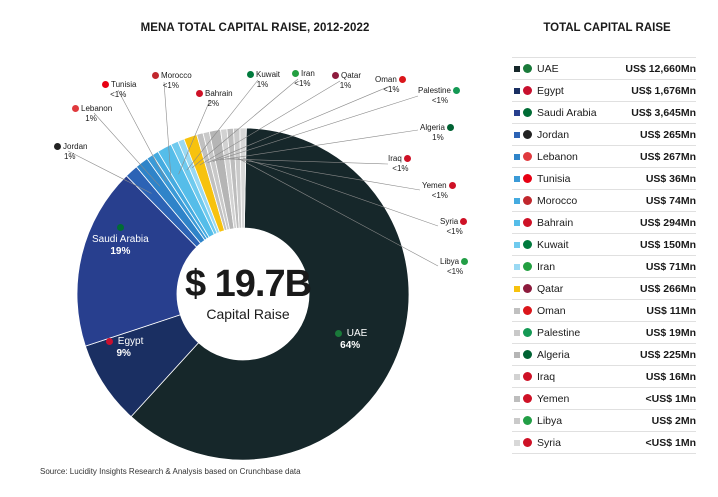 The width and height of the screenshot is (718, 497). What do you see at coordinates (75, 109) in the screenshot?
I see `lebanon-flag-icon` at bounding box center [75, 109].